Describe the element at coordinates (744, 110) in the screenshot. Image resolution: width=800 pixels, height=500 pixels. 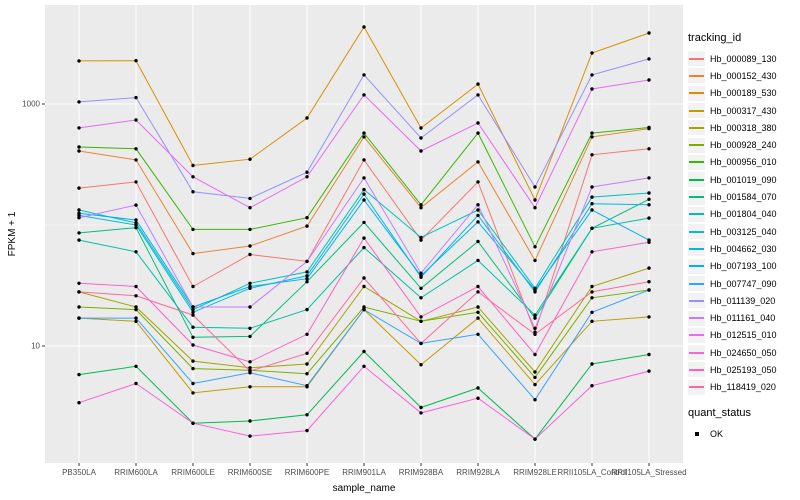
I see `legend-entry-Hb_000317_430: Hb_000317_430` at that location.